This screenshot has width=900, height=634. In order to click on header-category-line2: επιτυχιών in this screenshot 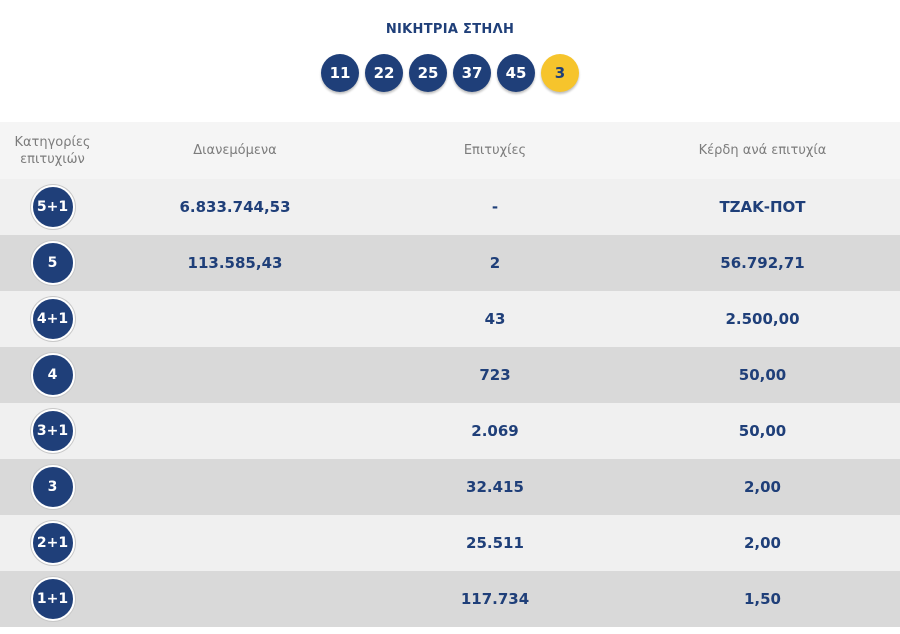, I will do `click(52, 159)`.